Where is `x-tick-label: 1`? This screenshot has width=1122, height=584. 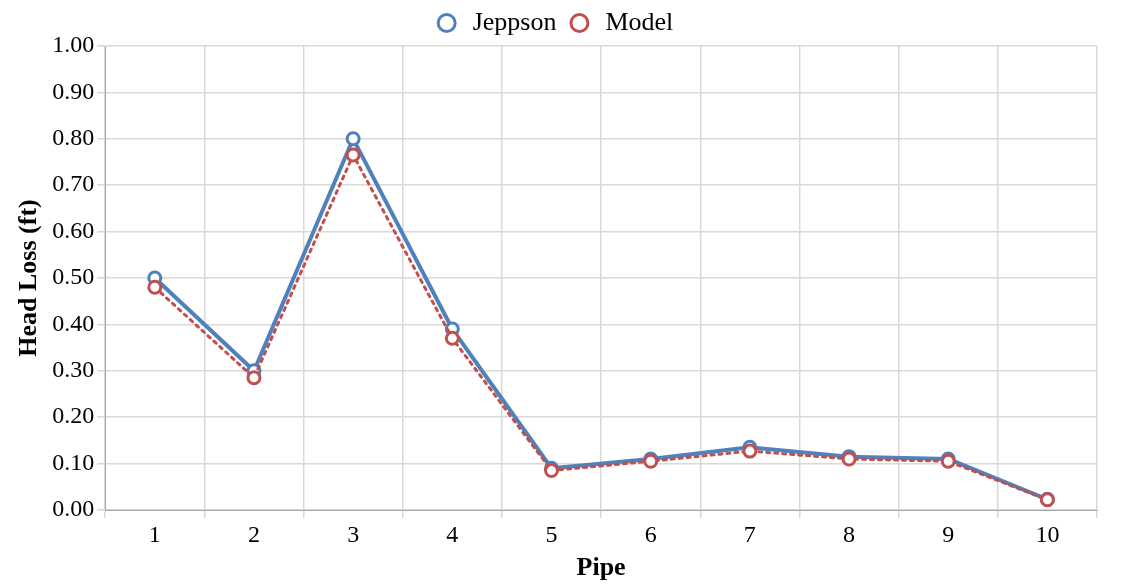
x-tick-label: 1 is located at coordinates (154, 533).